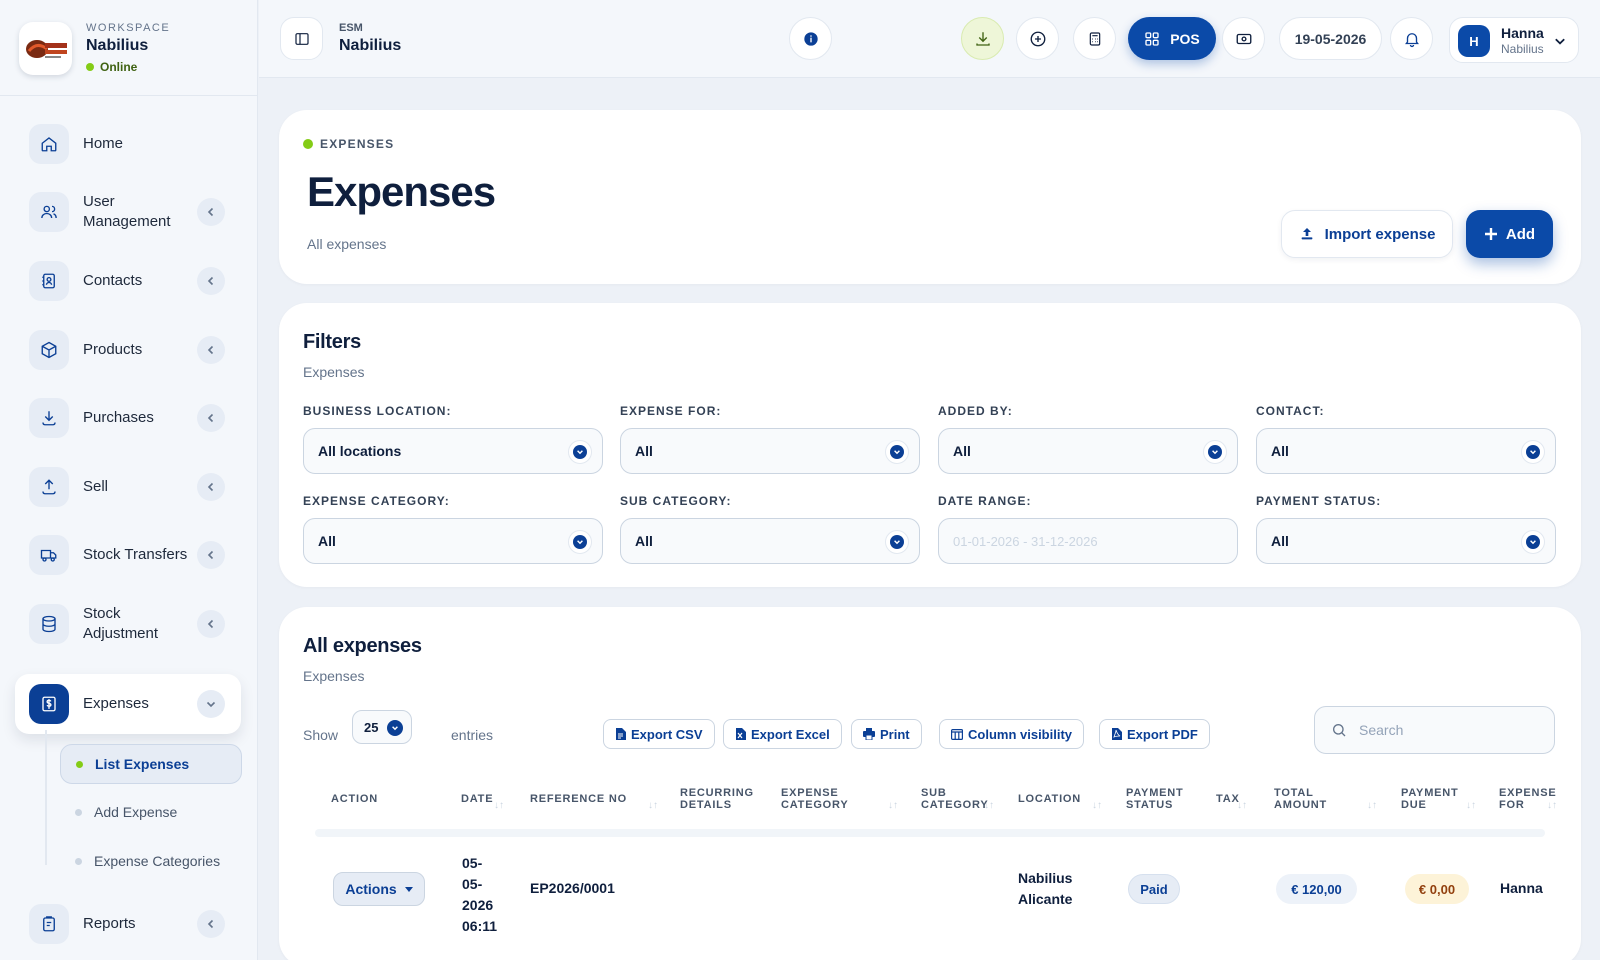 The height and width of the screenshot is (960, 1600). I want to click on sidebar-item-products: Products, so click(128, 350).